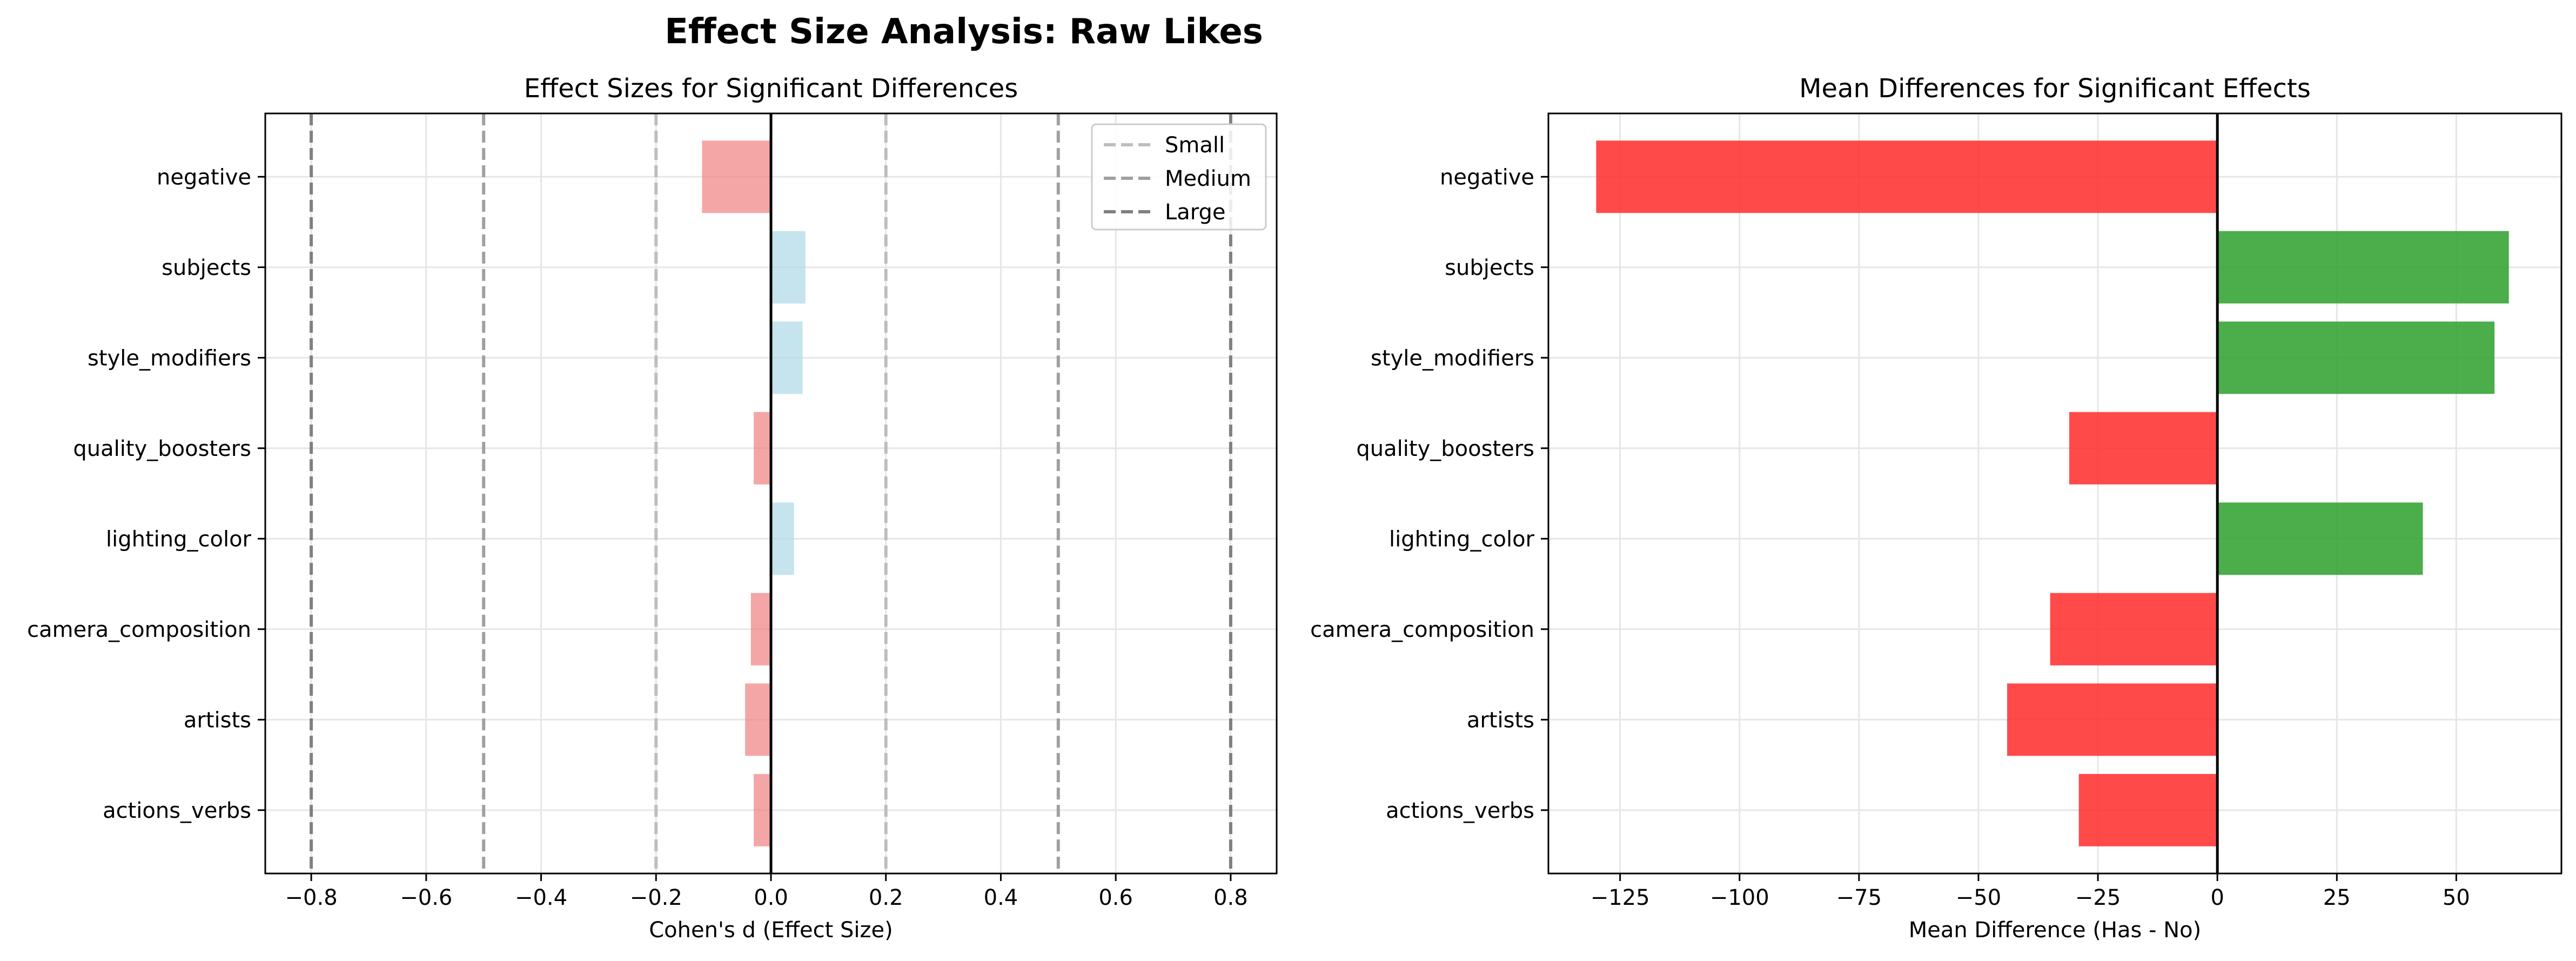 The width and height of the screenshot is (2576, 961). What do you see at coordinates (964, 32) in the screenshot?
I see `figure-title: Effect Size Analysis: Raw Likes` at bounding box center [964, 32].